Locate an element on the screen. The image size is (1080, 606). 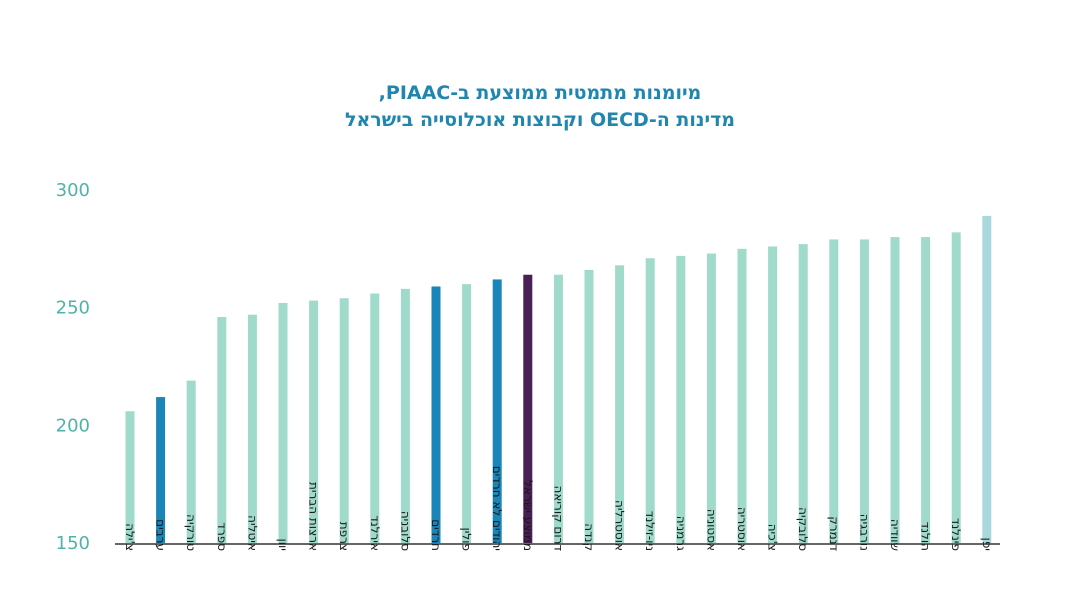
x-tick-label: דנמרק is located at coordinates (834, 533).